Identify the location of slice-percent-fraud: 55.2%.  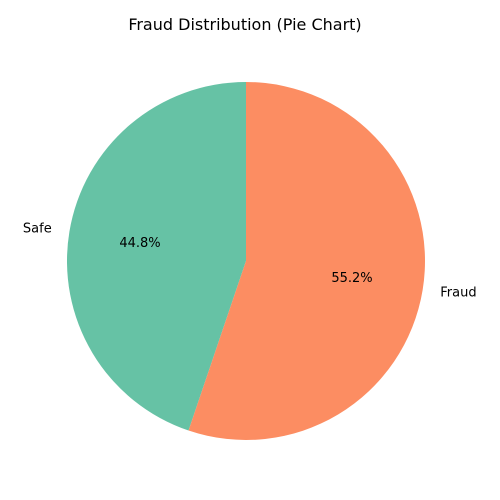
(351, 278).